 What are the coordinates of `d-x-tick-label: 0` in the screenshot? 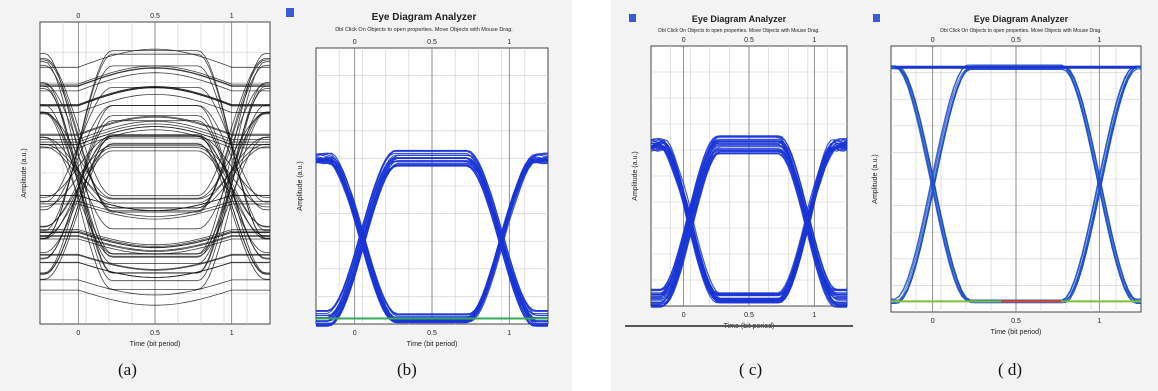 It's located at (933, 321).